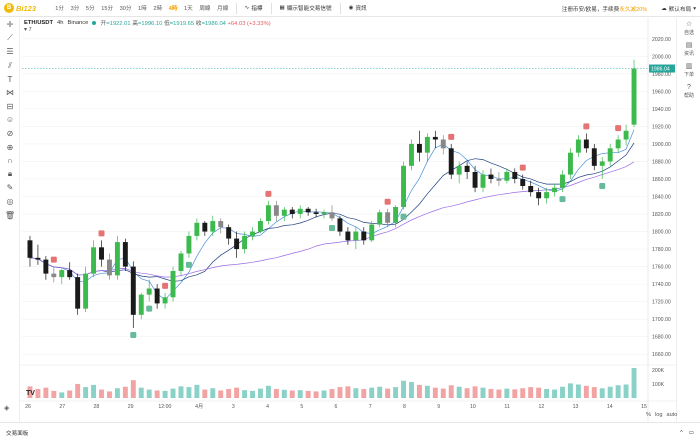  Describe the element at coordinates (28, 30) in the screenshot. I see `indicator-collapse-toggle: ▾ 7` at that location.